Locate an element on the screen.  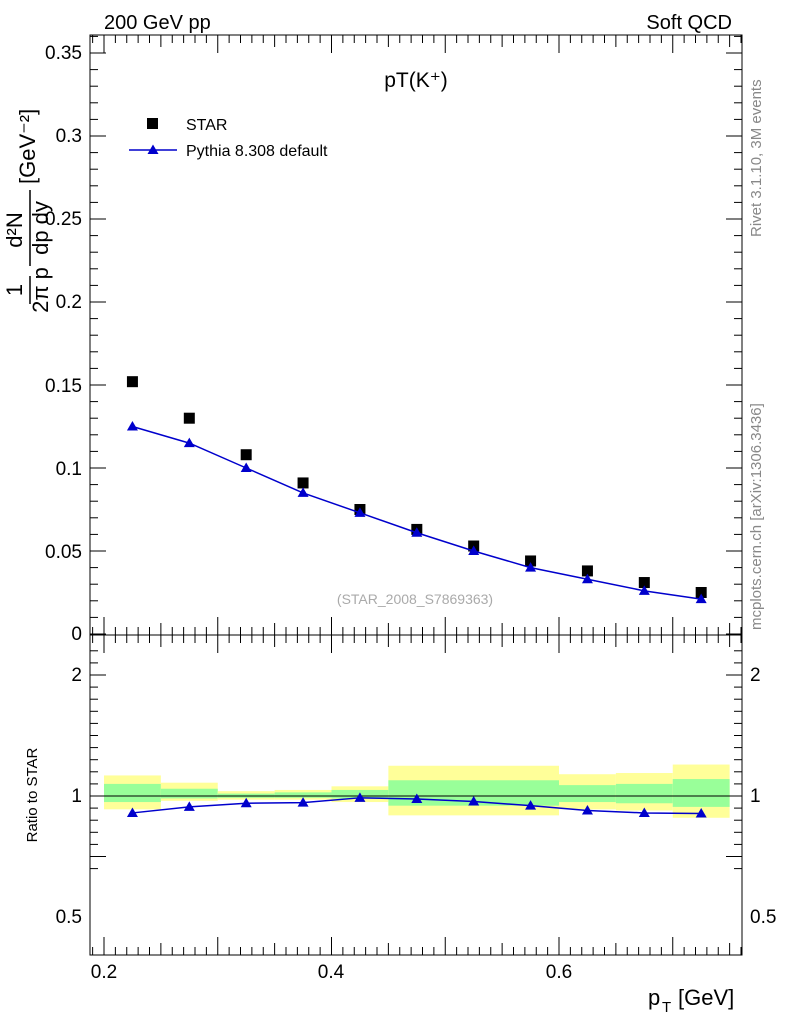
x-label-subscript: T is located at coordinates (666, 1007).